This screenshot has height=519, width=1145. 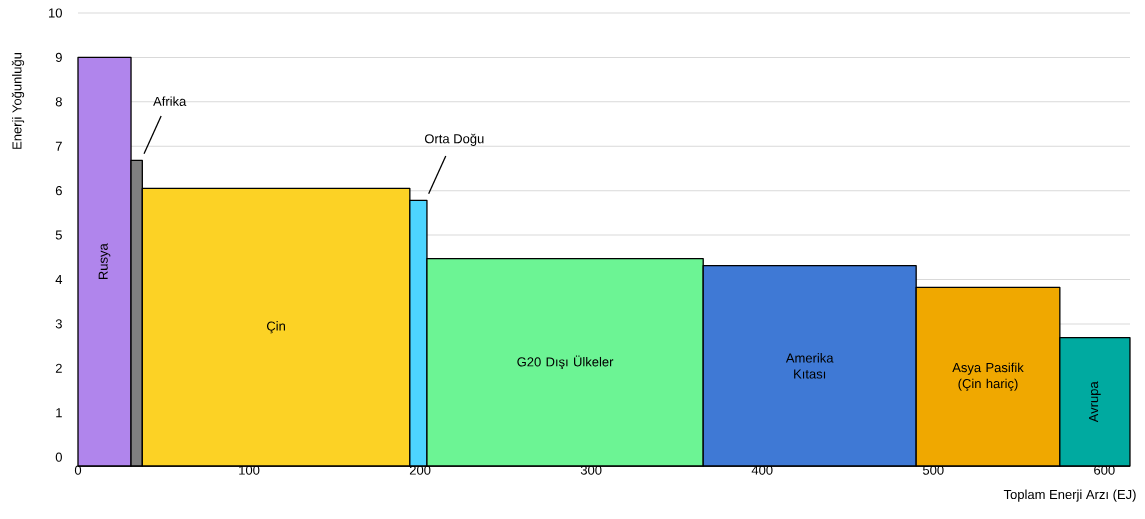 I want to click on y-tick-label: 10, so click(x=55, y=13).